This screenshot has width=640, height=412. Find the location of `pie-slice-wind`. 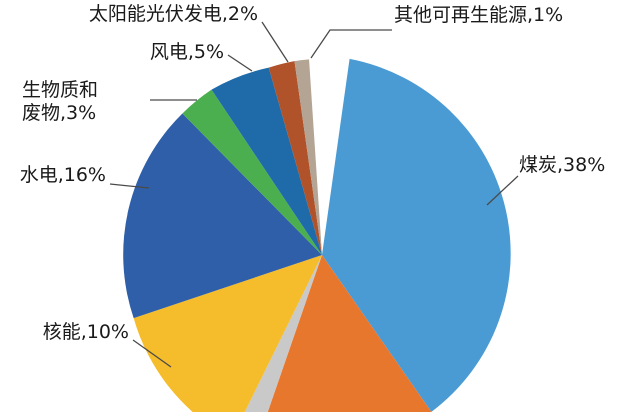

pie-slice-wind is located at coordinates (266, 161).